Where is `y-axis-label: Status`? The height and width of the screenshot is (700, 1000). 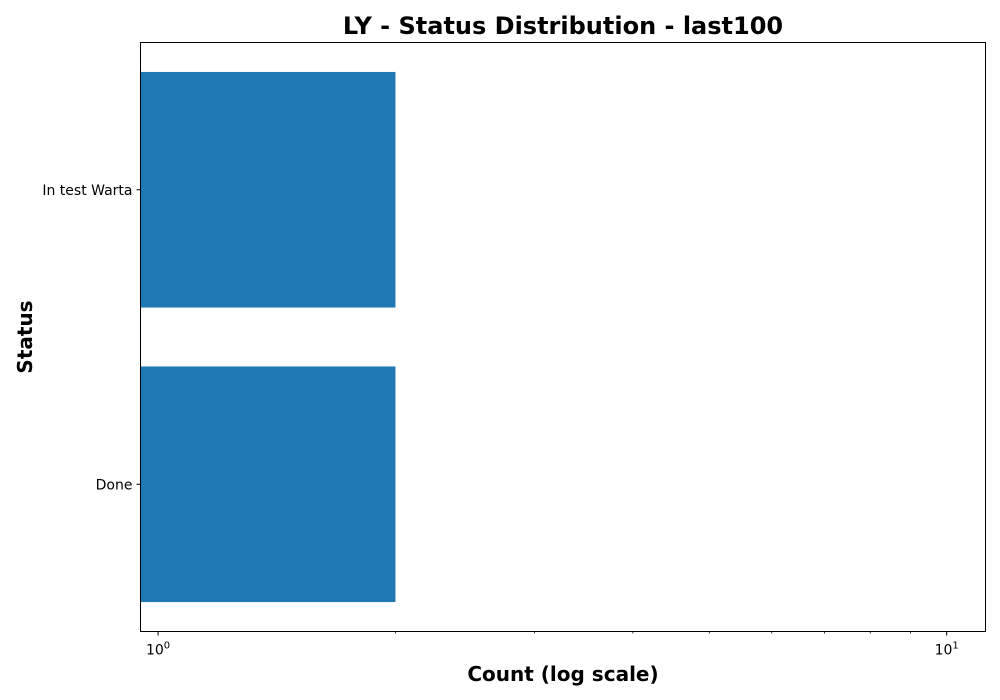
y-axis-label: Status is located at coordinates (25, 336).